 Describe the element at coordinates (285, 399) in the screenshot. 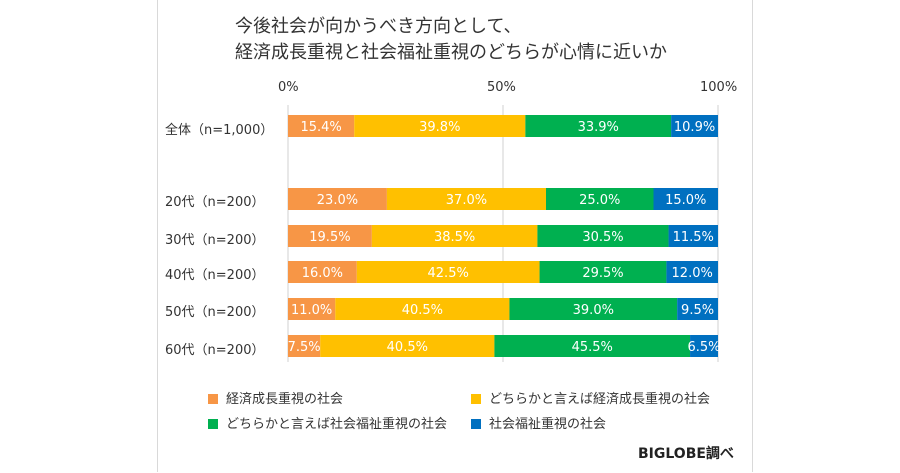

I see `legend-label-1: 経済成長重視の社会` at that location.